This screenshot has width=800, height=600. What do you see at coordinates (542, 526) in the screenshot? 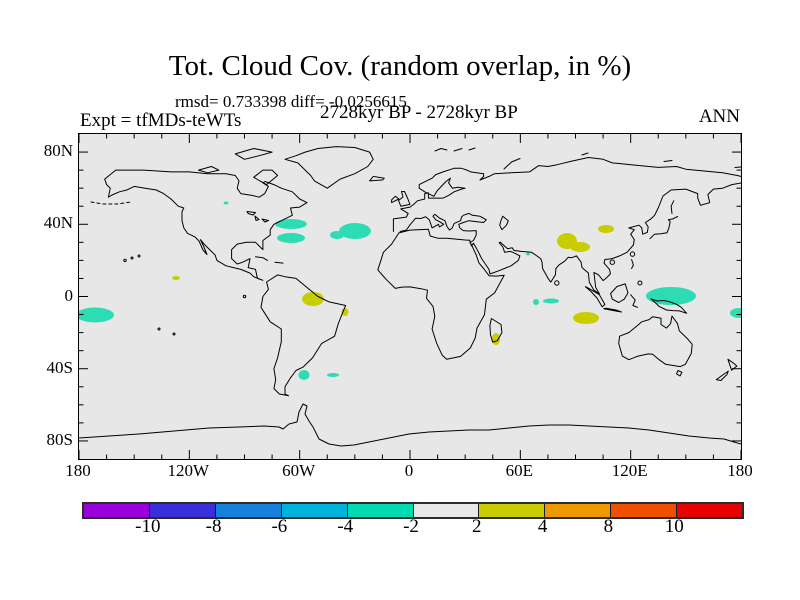
I see `colorbar-tick-label: 4` at bounding box center [542, 526].